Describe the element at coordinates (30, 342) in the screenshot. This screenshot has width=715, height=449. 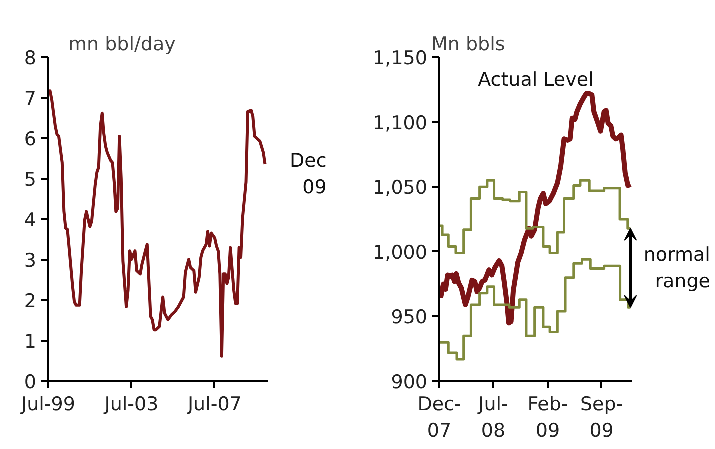
I see `y-tick-label: 1` at that location.